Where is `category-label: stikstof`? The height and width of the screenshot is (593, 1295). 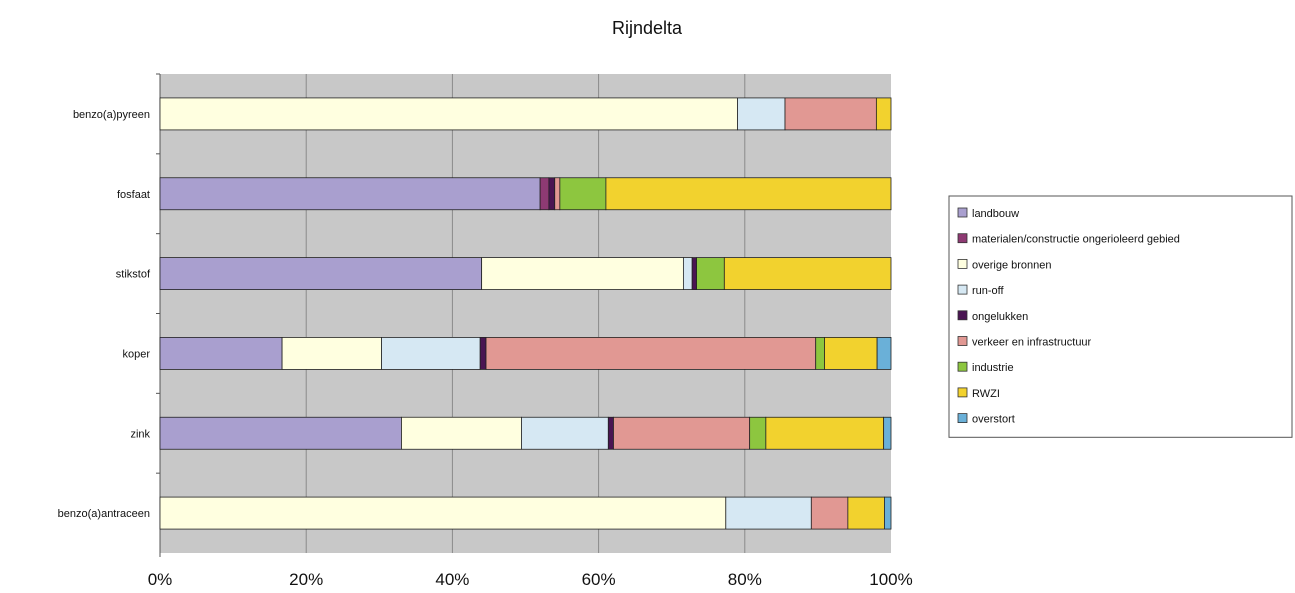
category-label: stikstof is located at coordinates (133, 275).